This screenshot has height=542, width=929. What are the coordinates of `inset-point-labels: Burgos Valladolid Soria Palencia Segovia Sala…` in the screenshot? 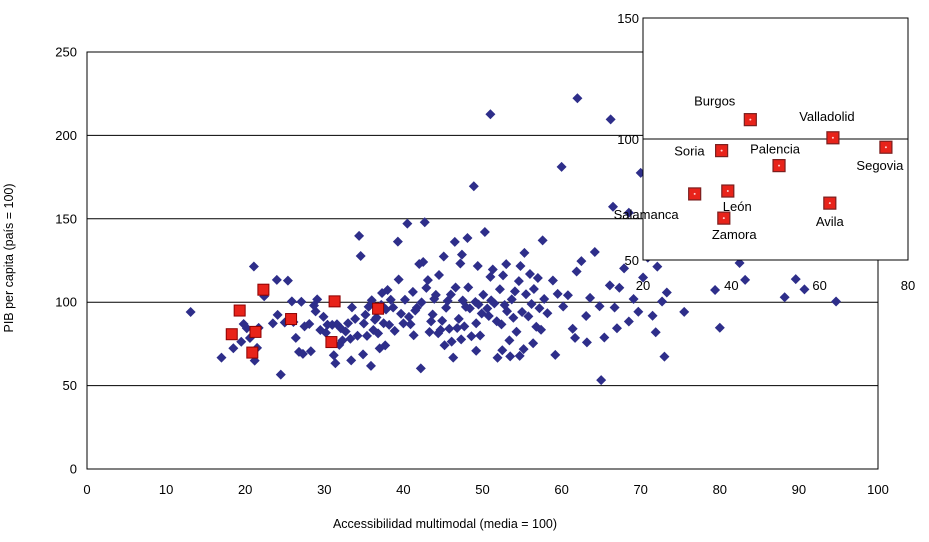 It's located at (759, 168).